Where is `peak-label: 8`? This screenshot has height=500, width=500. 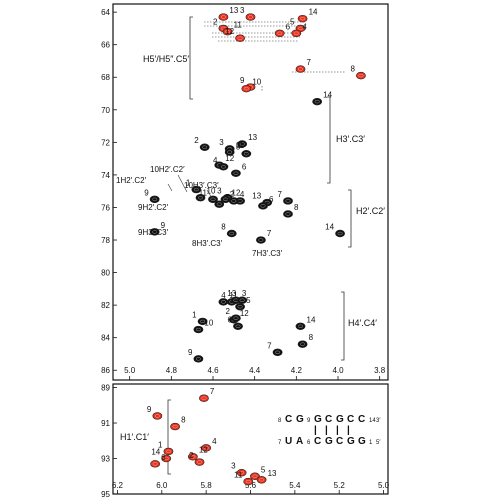 peak-label: 8 is located at coordinates (311, 337).